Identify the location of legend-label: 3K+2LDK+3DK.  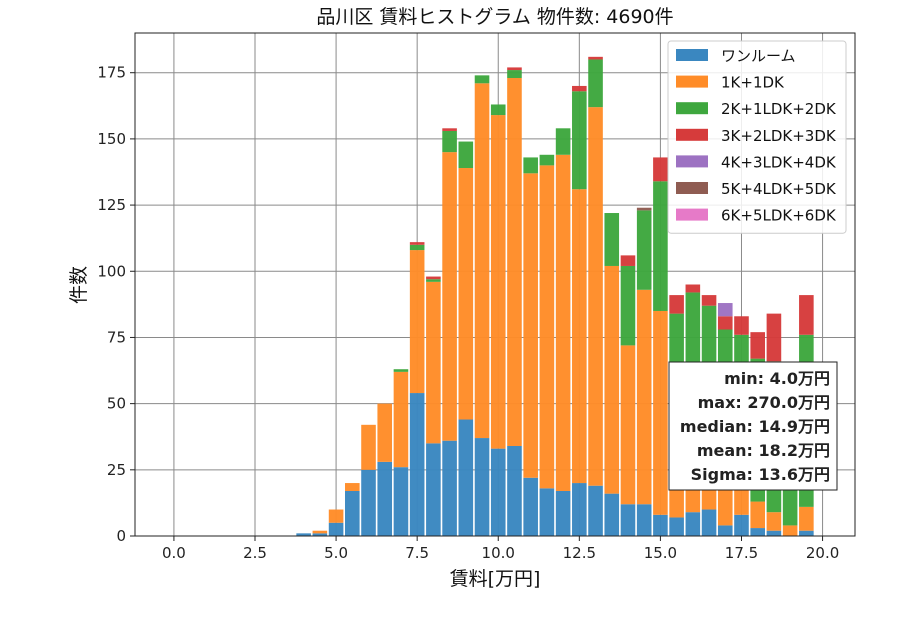
(779, 136).